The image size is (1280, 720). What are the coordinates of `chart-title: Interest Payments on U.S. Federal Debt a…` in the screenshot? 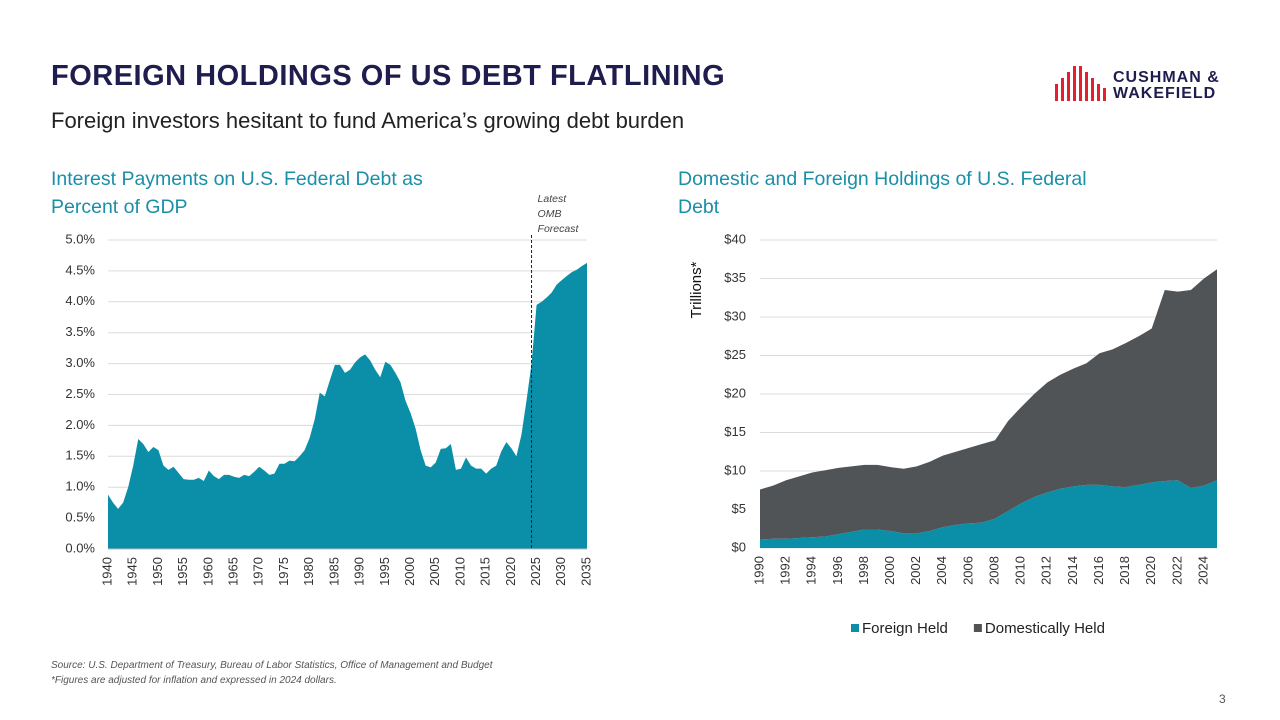 It's located at (237, 193).